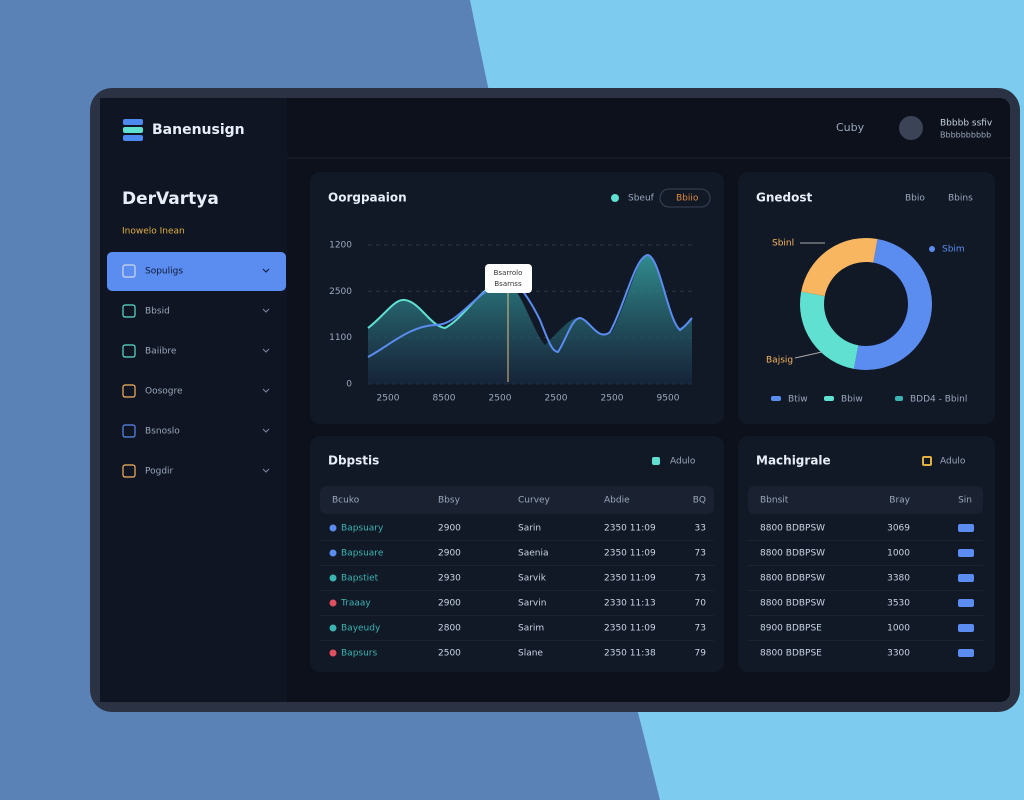 The height and width of the screenshot is (800, 1024). Describe the element at coordinates (701, 654) in the screenshot. I see `table-cell: 79` at that location.